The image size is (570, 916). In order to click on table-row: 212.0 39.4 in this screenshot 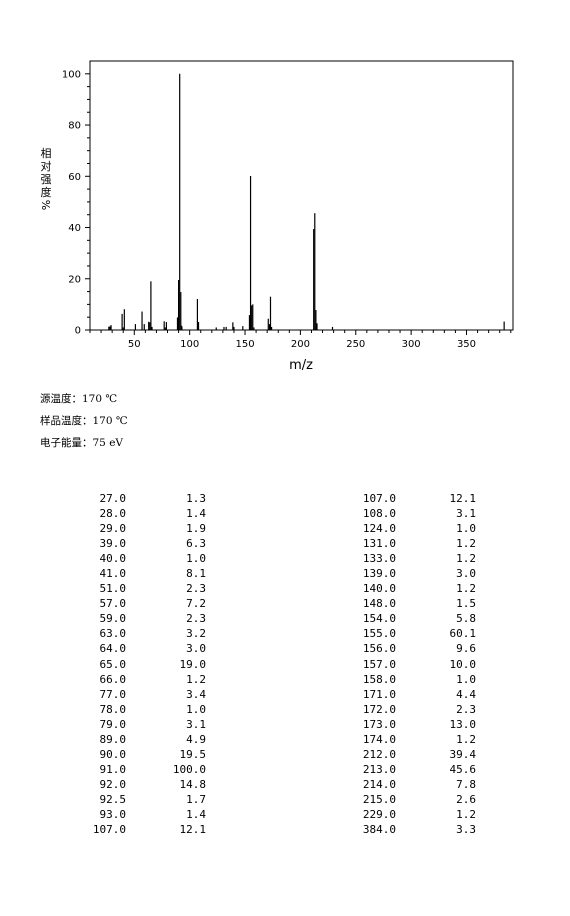, I will do `click(408, 754)`.